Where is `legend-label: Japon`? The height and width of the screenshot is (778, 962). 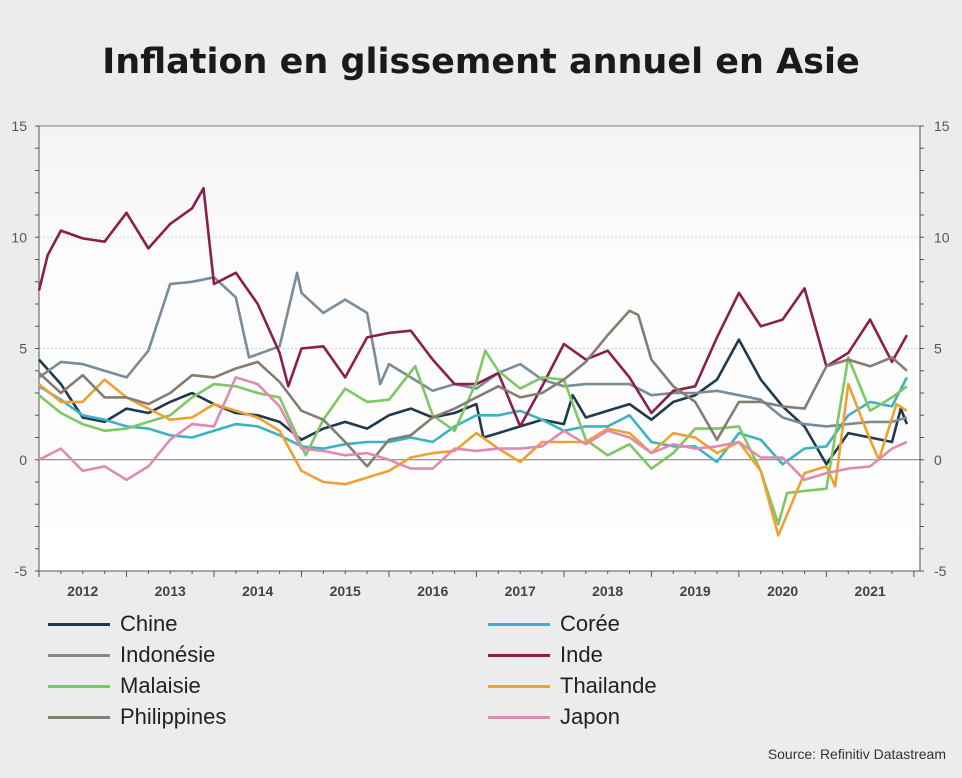
legend-label: Japon is located at coordinates (590, 716).